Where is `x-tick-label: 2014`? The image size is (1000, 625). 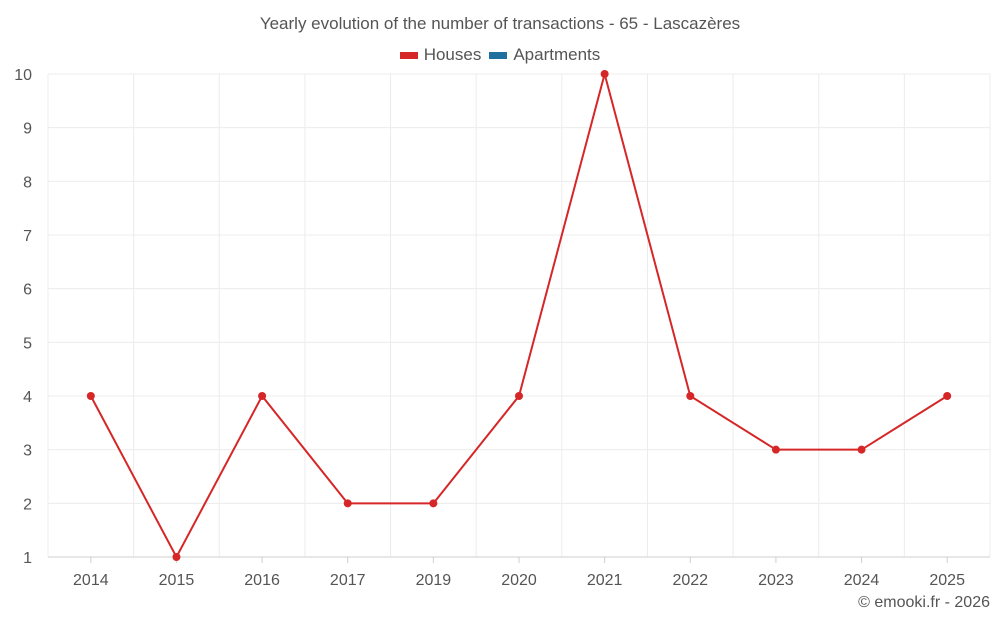
x-tick-label: 2014 is located at coordinates (91, 580).